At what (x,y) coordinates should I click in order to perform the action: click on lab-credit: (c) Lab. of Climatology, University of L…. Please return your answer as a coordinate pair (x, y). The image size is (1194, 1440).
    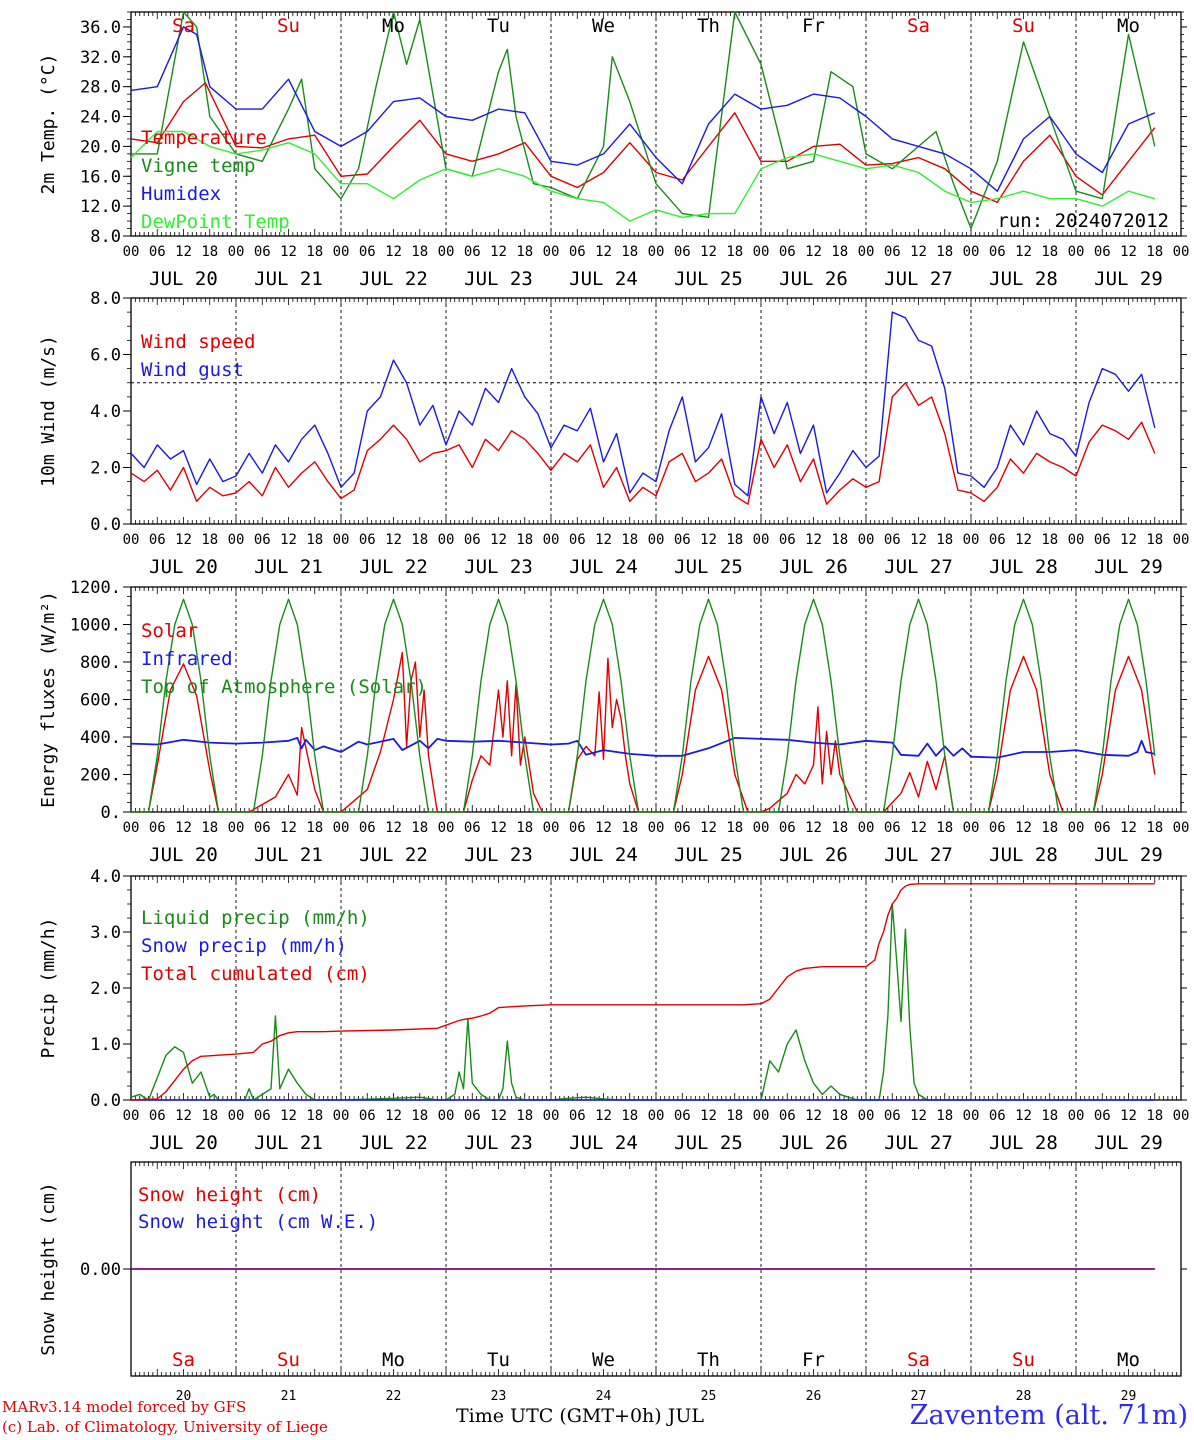
    Looking at the image, I should click on (165, 1427).